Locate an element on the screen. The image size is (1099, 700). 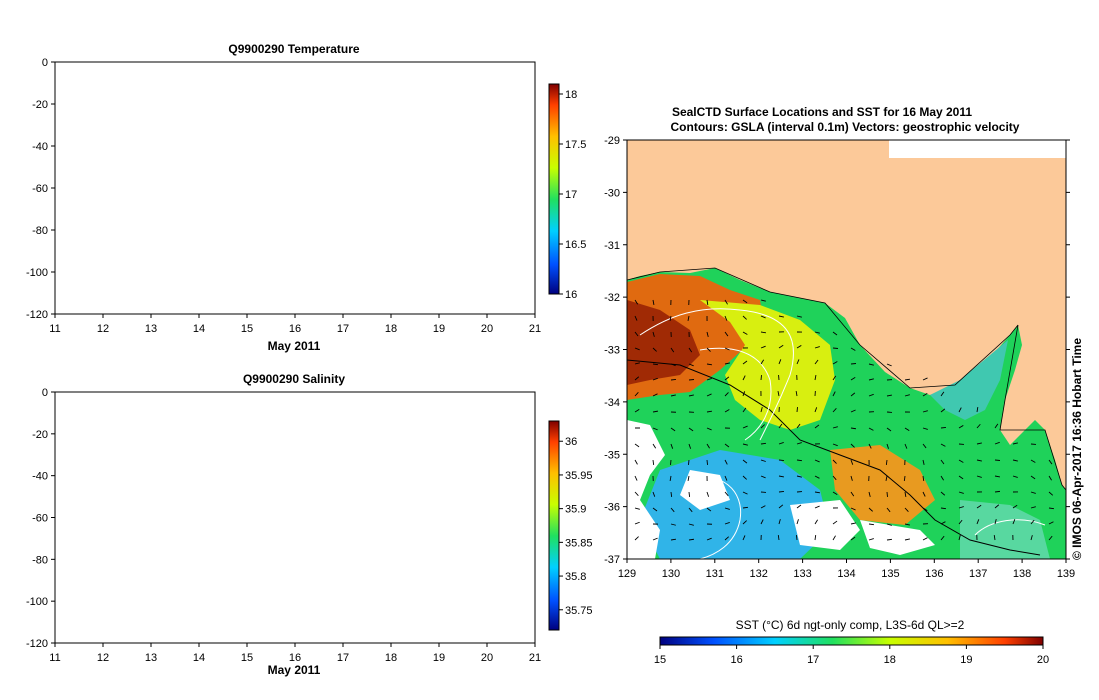
temperature-colorbar-ticks: 18 17.5 17 16.5 16 is located at coordinates (572, 195).